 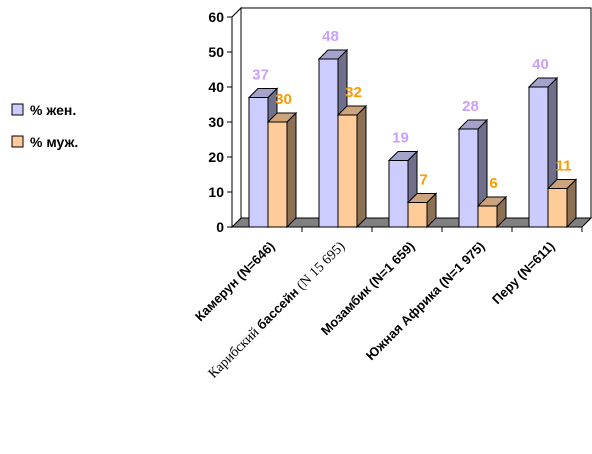 I want to click on data-label: 7, so click(x=423, y=180).